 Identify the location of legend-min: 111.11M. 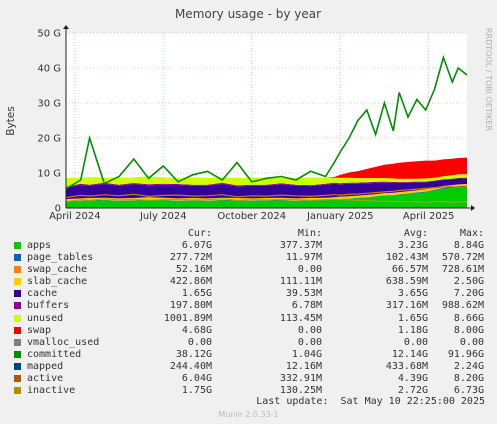
(300, 282).